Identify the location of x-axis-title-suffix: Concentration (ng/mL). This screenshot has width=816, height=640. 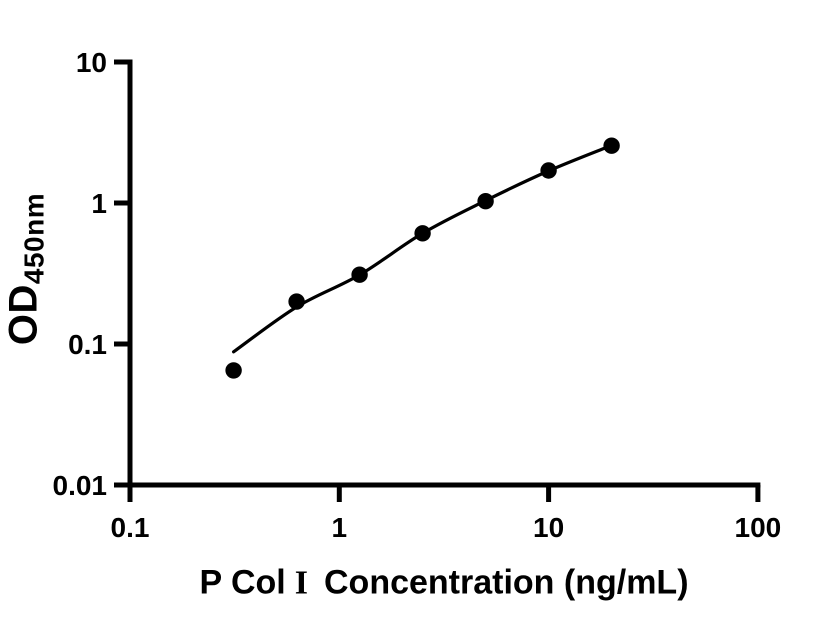
(506, 582).